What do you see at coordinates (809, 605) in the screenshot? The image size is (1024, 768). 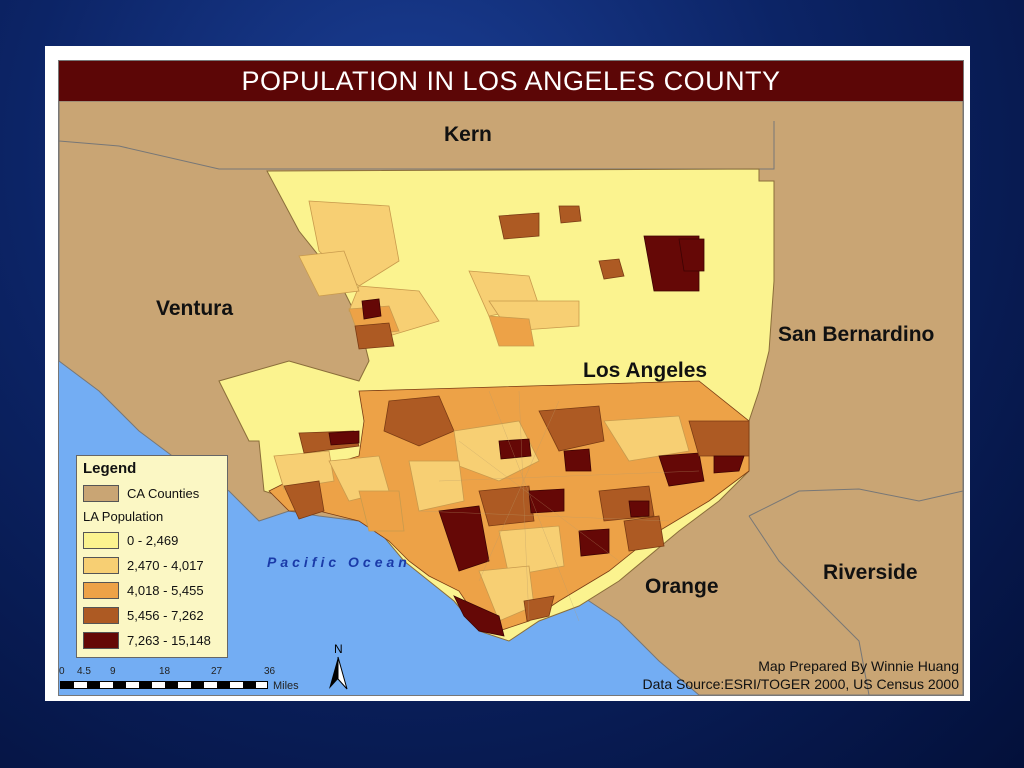 I see `orange-border` at bounding box center [809, 605].